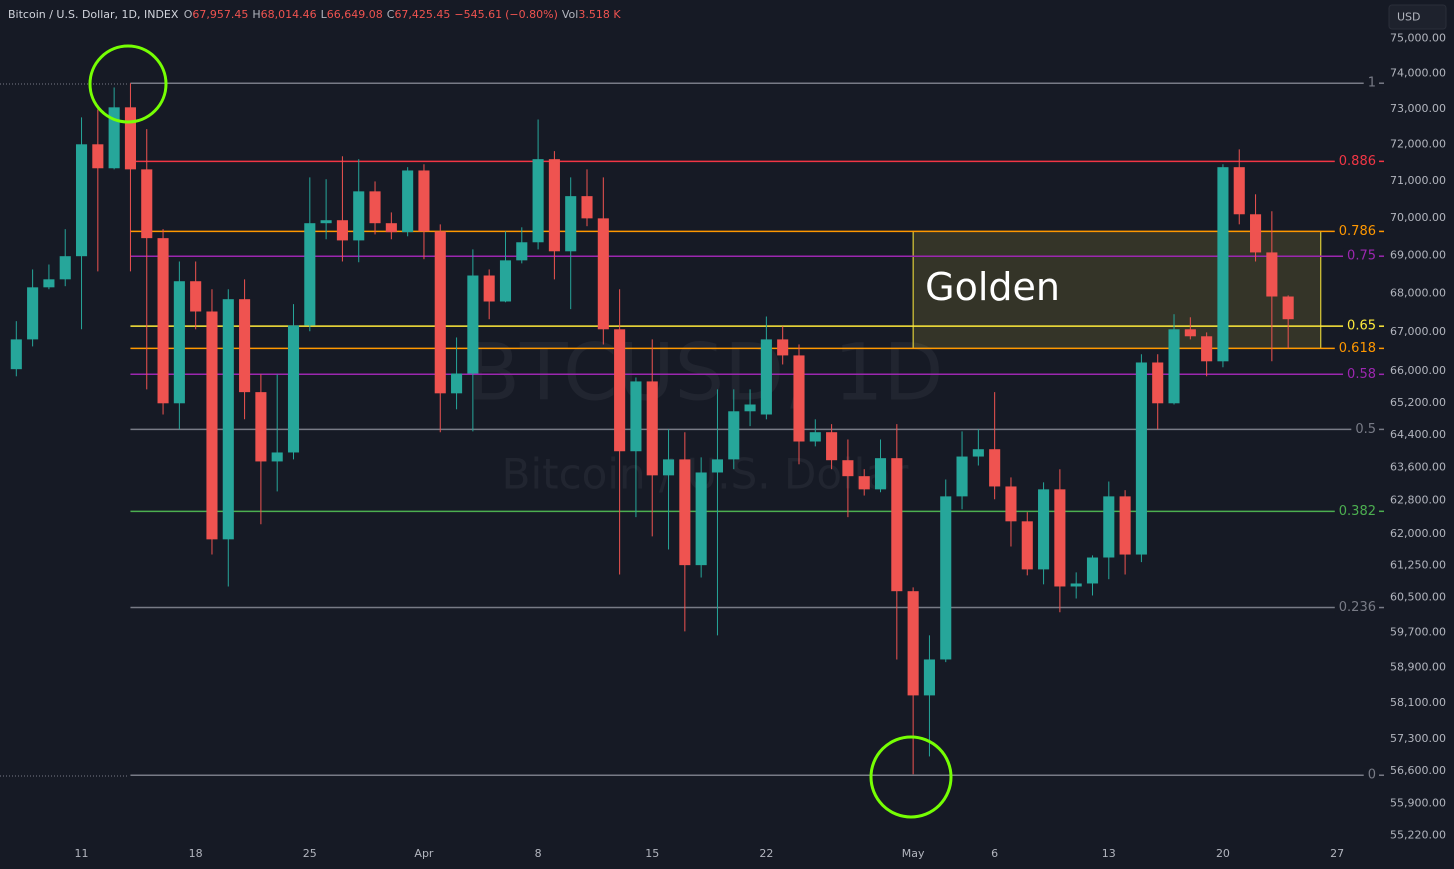 The image size is (1454, 869). I want to click on fib-label: 0.5, so click(1365, 429).